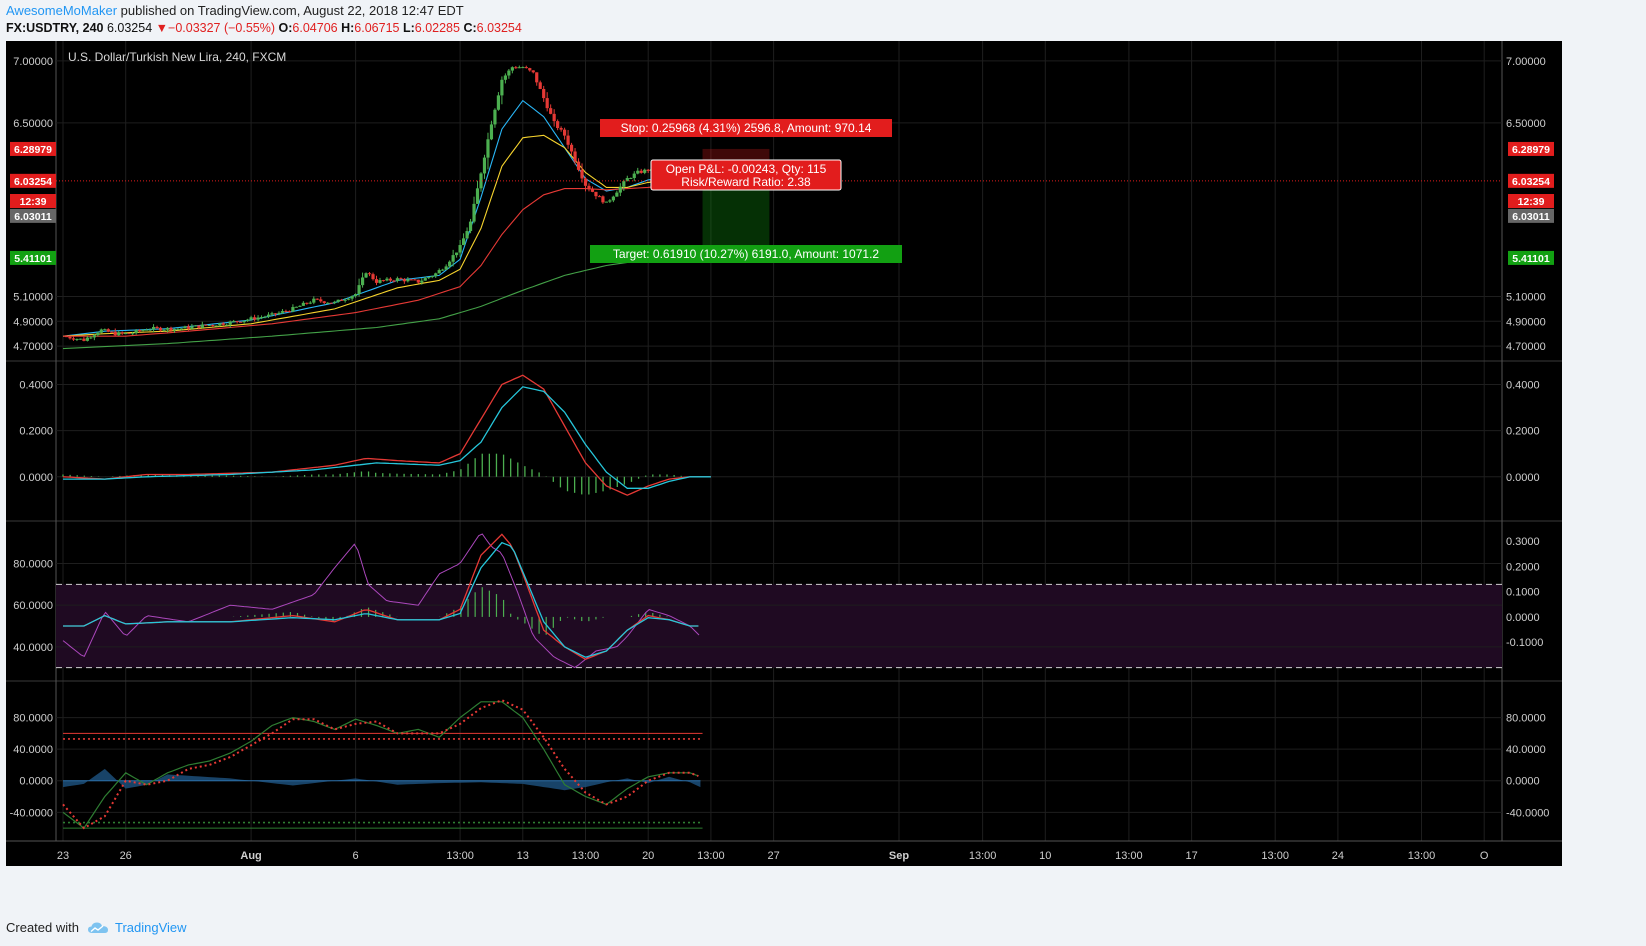  Describe the element at coordinates (1523, 385) in the screenshot. I see `y-tick-label-right: 0.4000` at that location.